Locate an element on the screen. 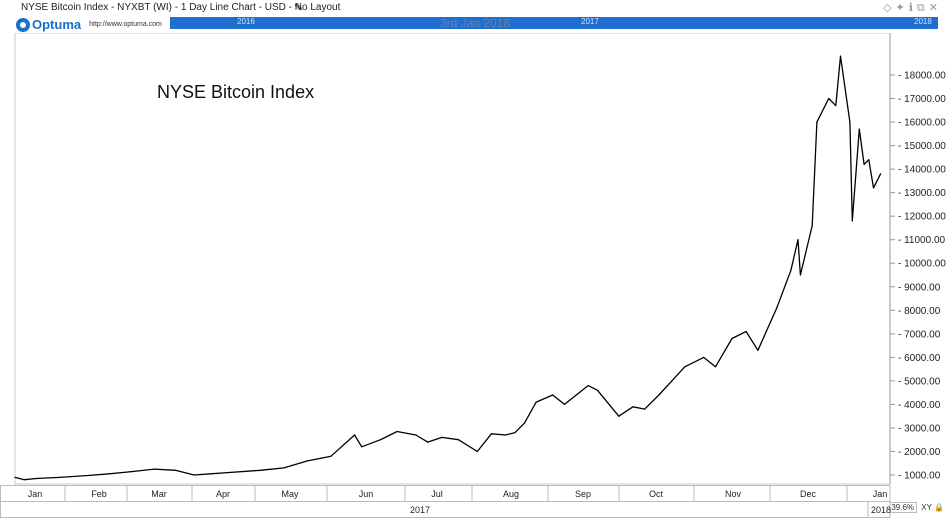 This screenshot has height=525, width=950. navigator-year-2017: 2017 is located at coordinates (590, 21).